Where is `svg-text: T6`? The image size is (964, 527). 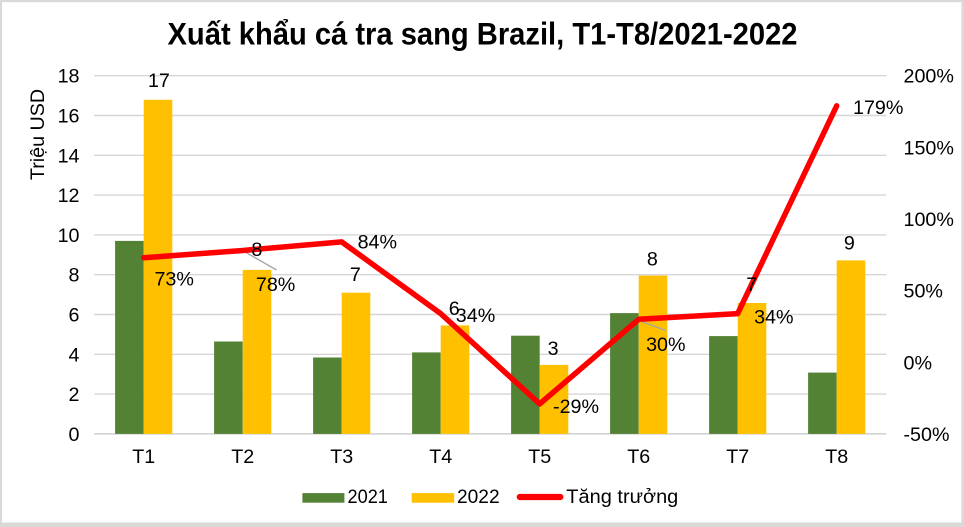
svg-text: T6 is located at coordinates (638, 457).